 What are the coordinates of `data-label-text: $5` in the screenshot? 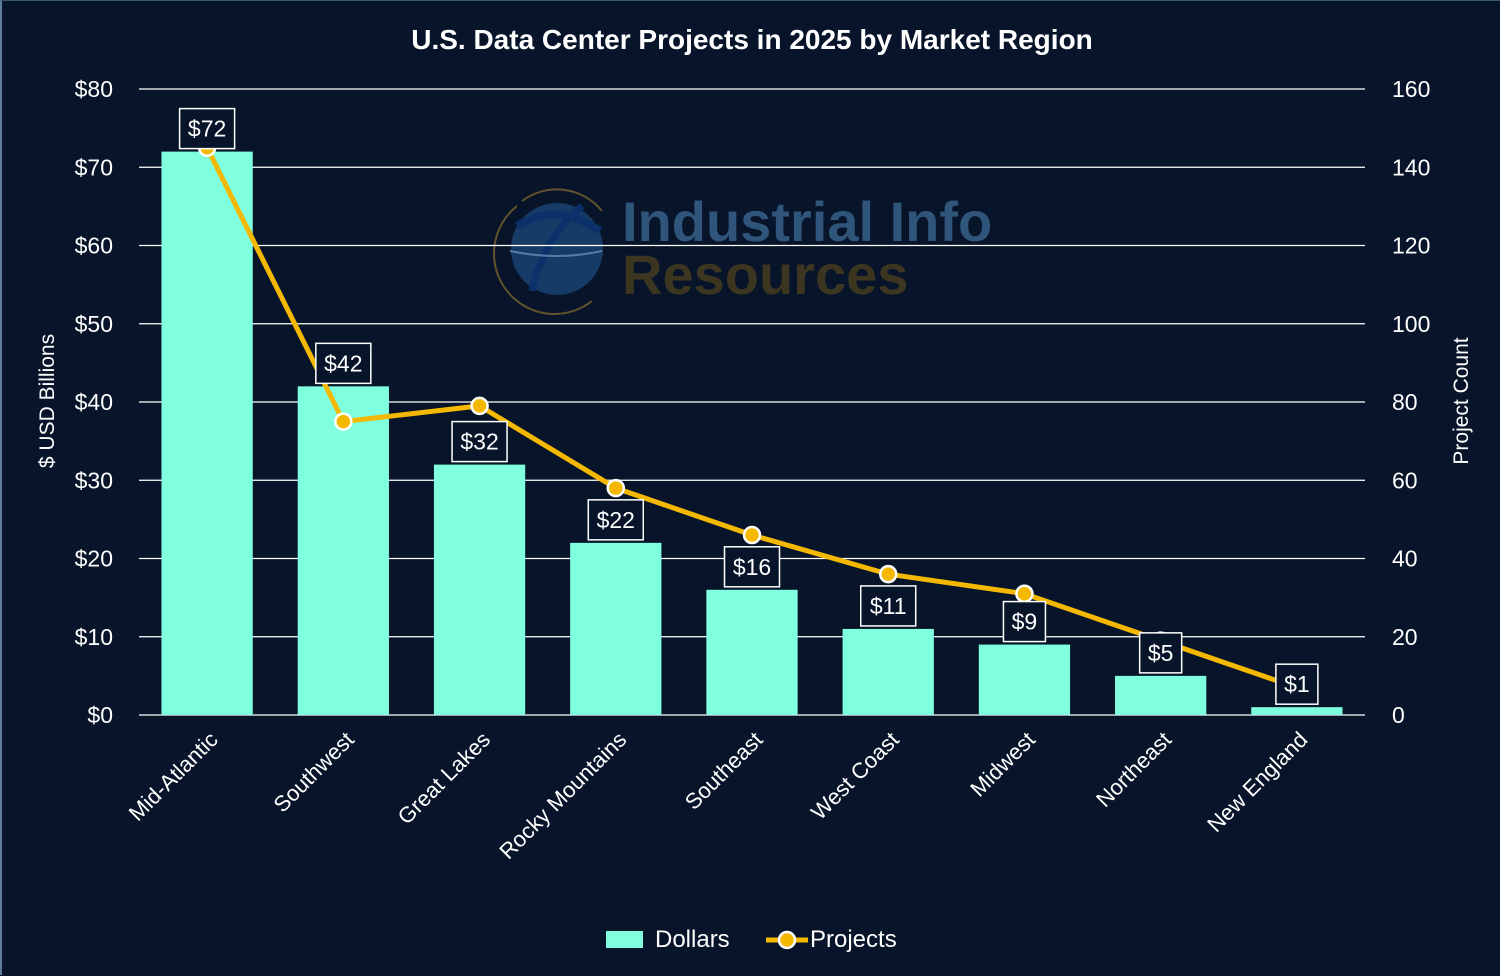 It's located at (1161, 653).